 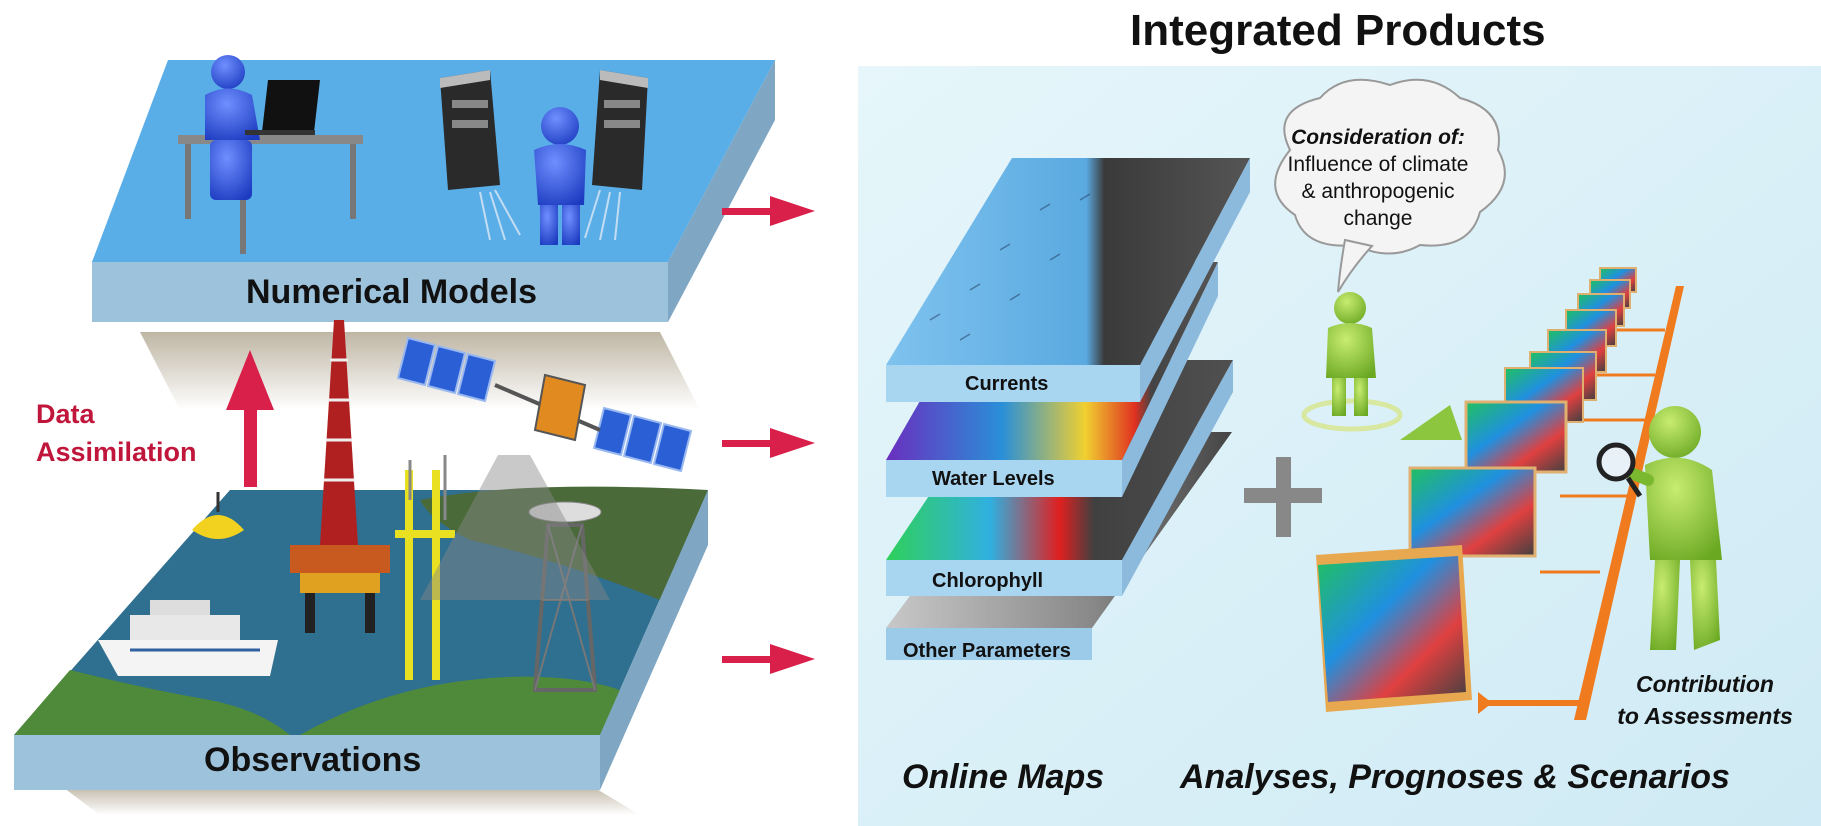 I want to click on offshore-platform-icon, so click(x=340, y=476).